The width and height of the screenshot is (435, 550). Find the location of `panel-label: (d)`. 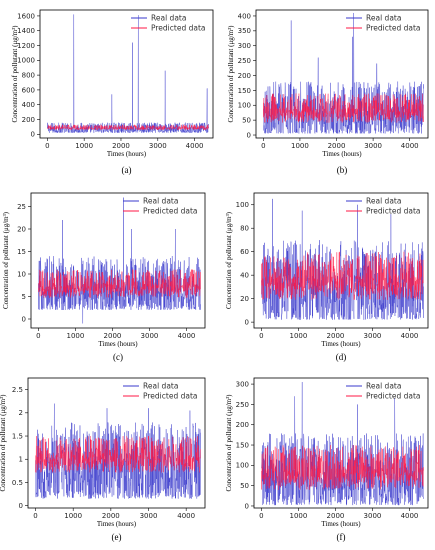

panel-label: (d) is located at coordinates (341, 357).